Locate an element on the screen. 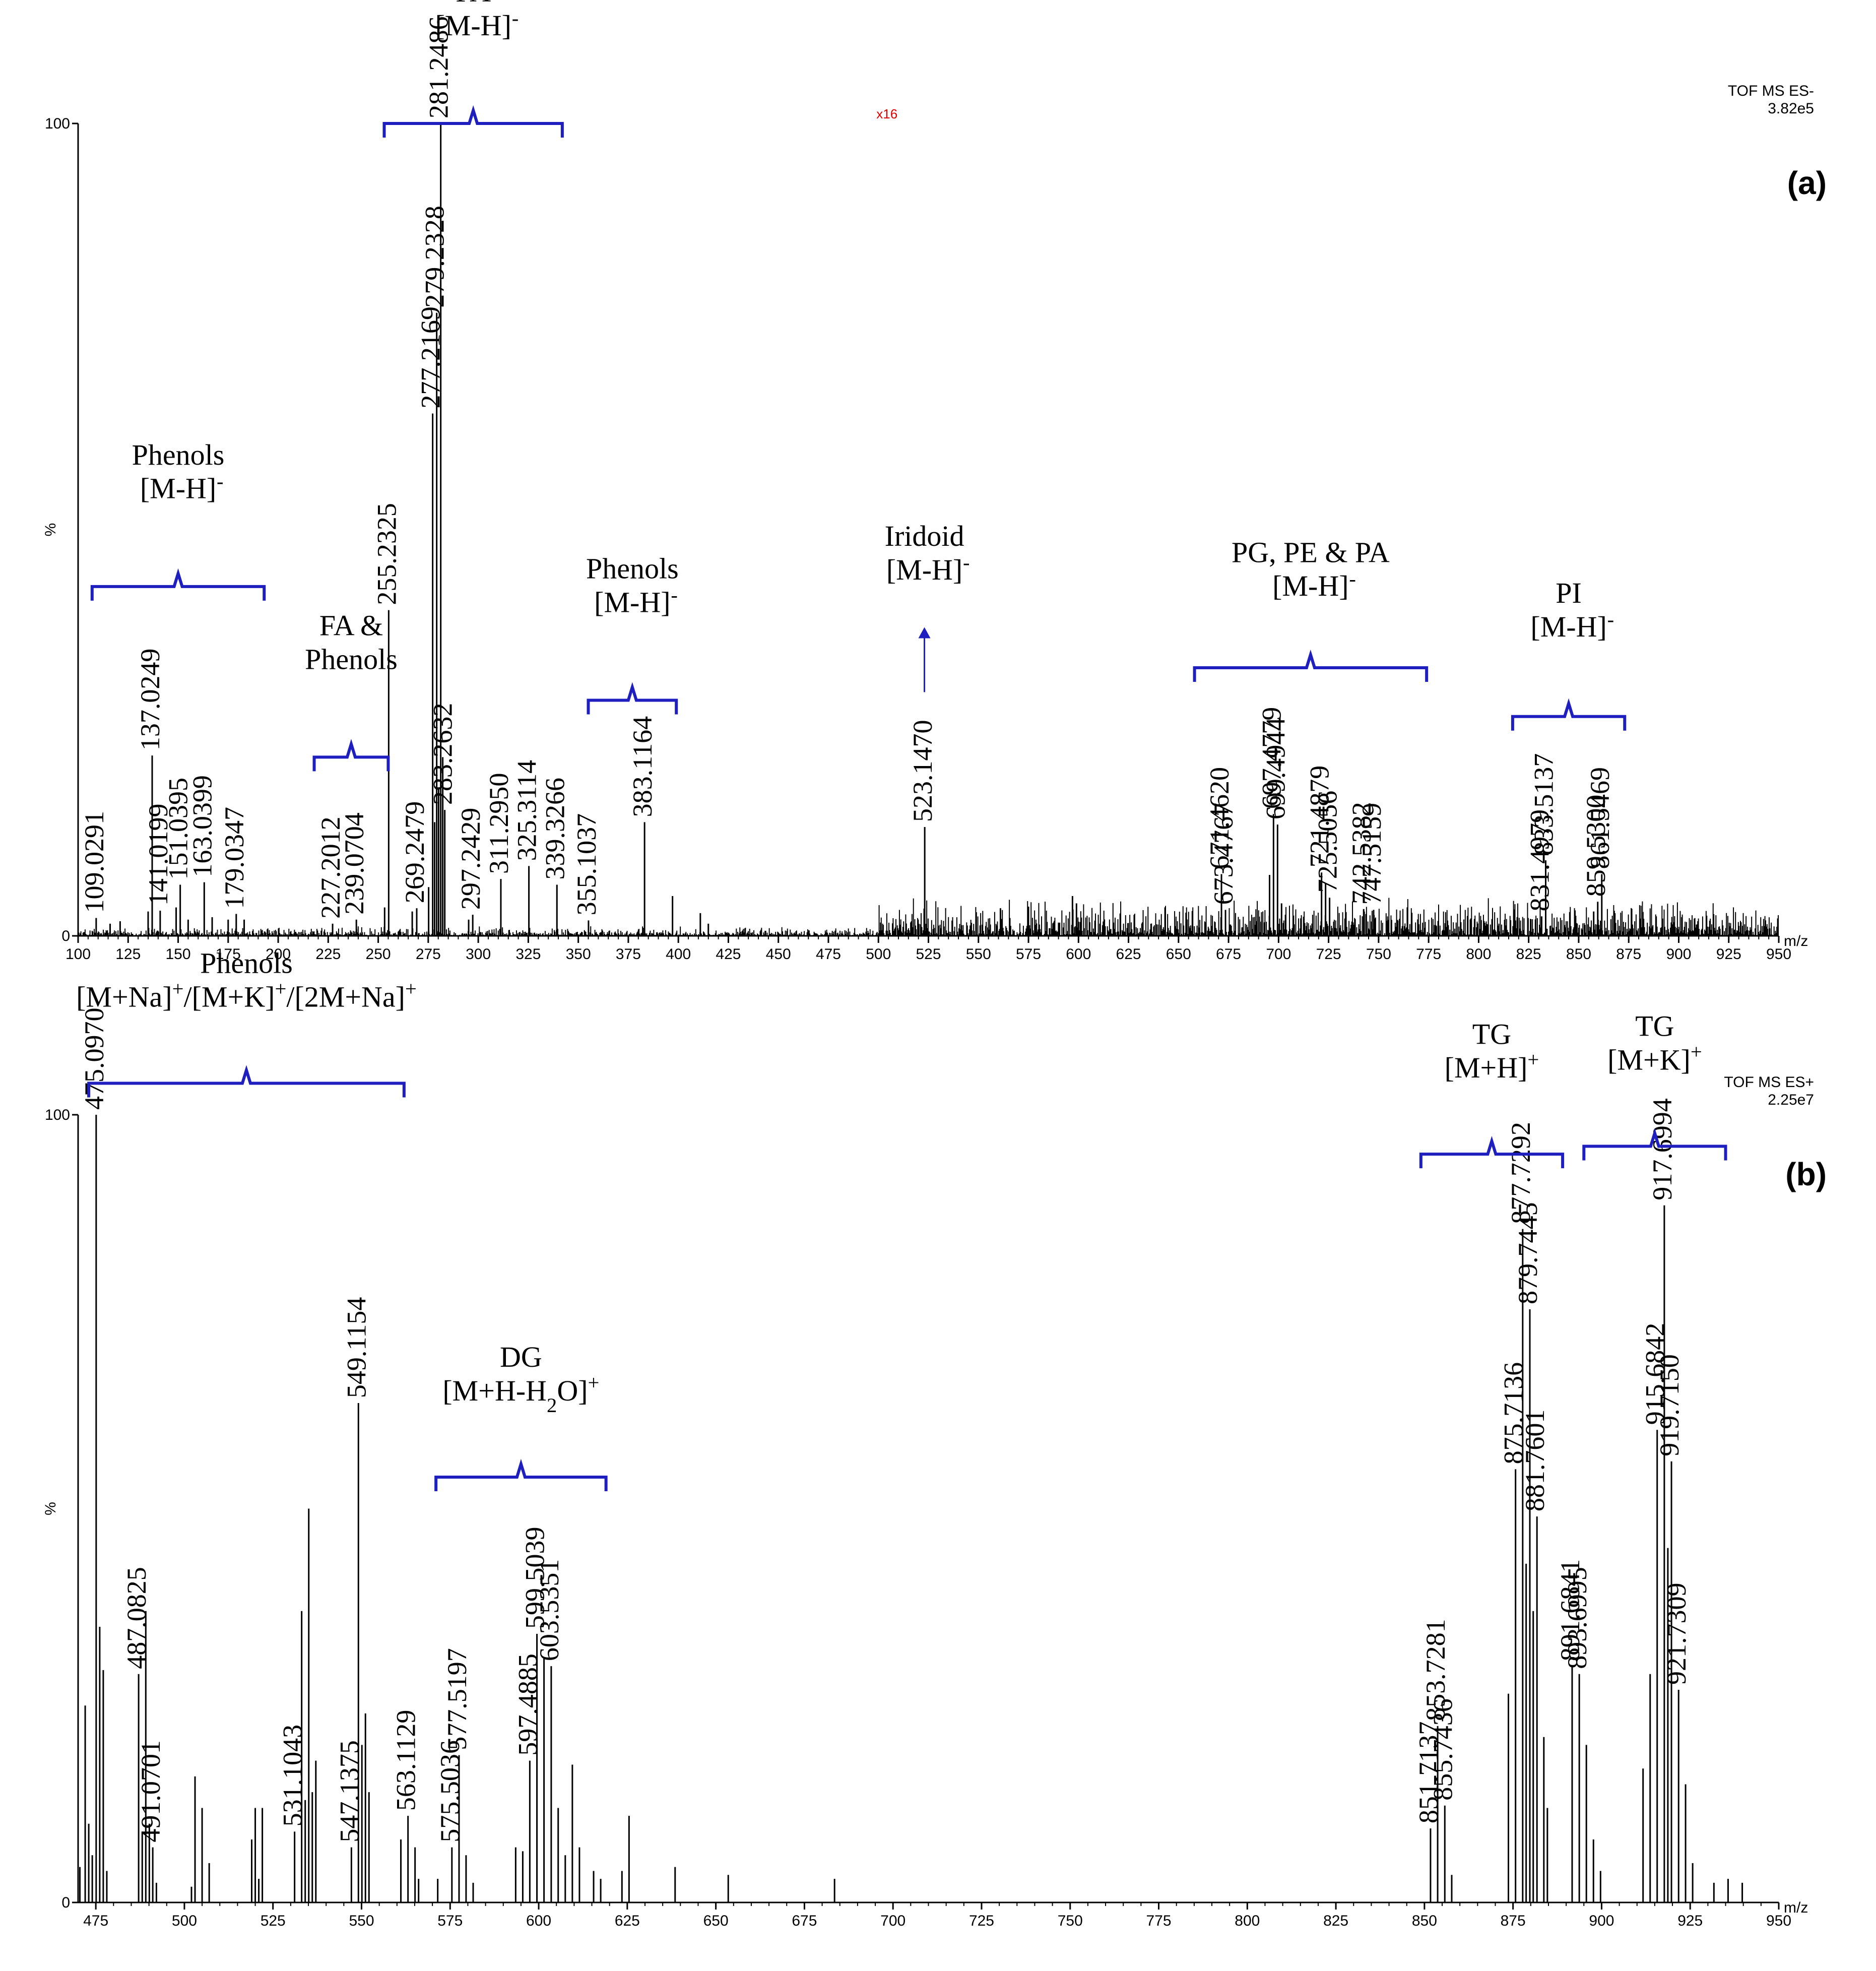  iridoid-label-line: [M-H] is located at coordinates (924, 569).